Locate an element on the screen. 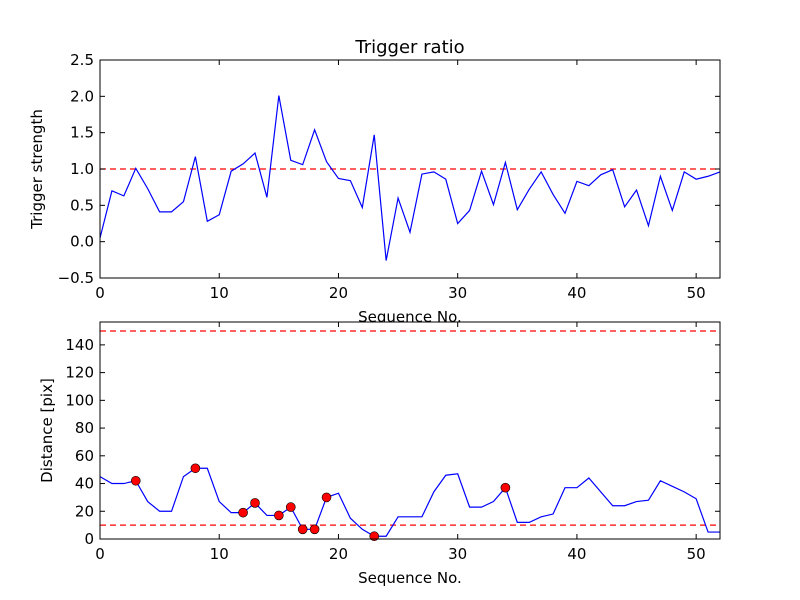  y-tick-label: 20 is located at coordinates (84, 511).